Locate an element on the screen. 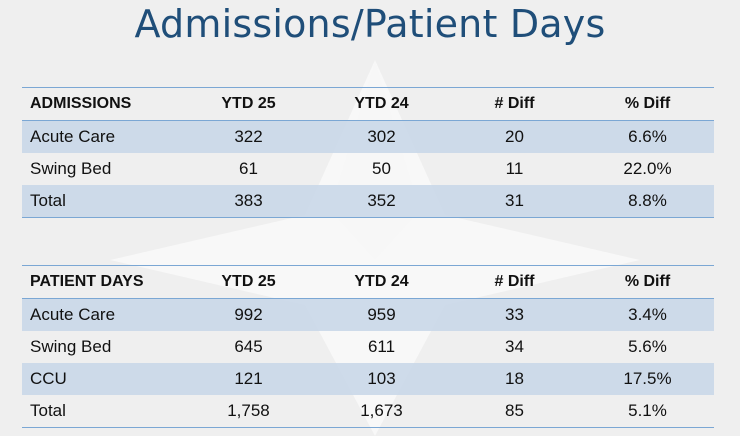 The image size is (740, 436). diff-cell: 11 is located at coordinates (514, 168).